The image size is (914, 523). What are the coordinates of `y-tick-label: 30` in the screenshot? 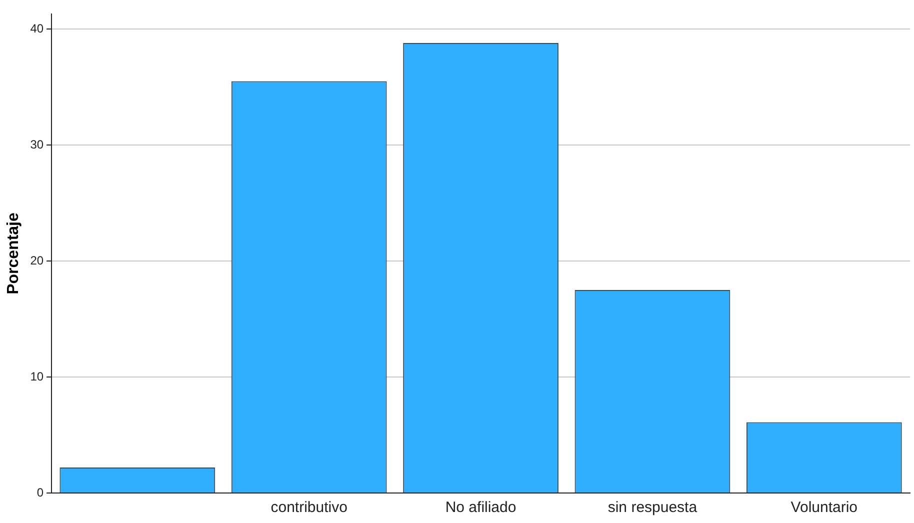 It's located at (37, 144).